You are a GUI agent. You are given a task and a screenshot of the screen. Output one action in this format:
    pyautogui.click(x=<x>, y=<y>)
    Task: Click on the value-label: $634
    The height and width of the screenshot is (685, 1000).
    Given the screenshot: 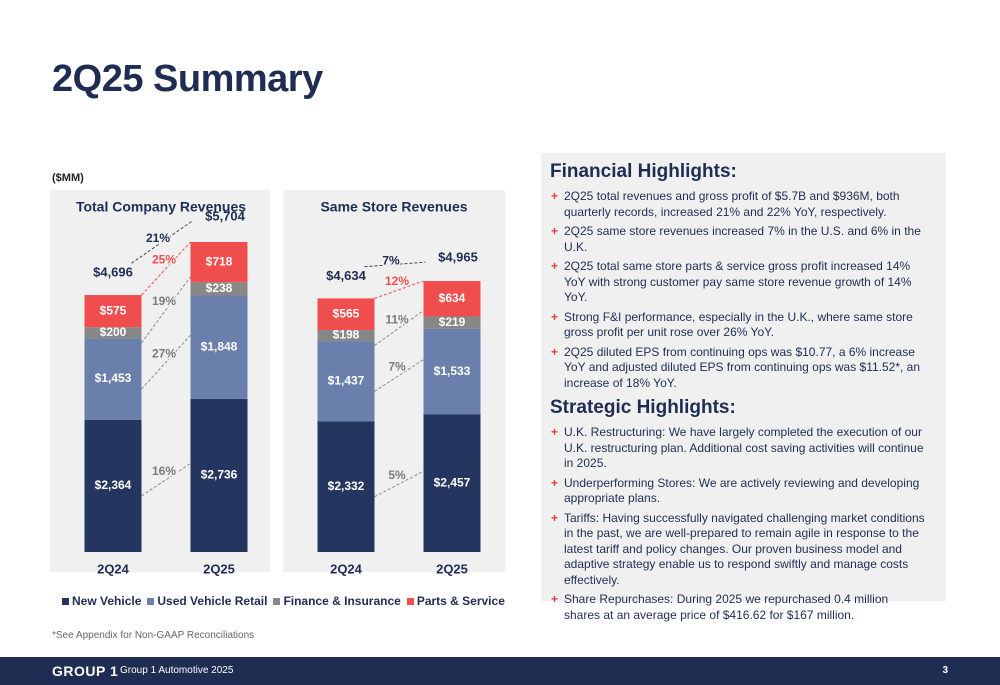 What is the action you would take?
    pyautogui.click(x=452, y=298)
    